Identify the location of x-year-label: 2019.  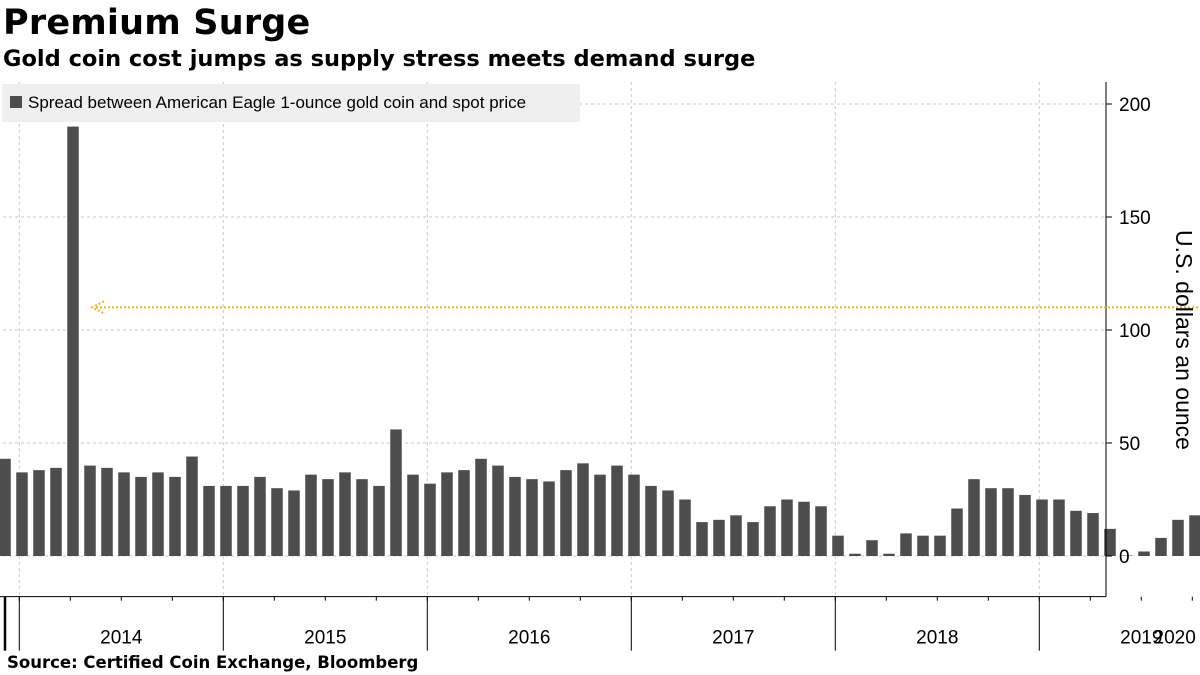
(1141, 638).